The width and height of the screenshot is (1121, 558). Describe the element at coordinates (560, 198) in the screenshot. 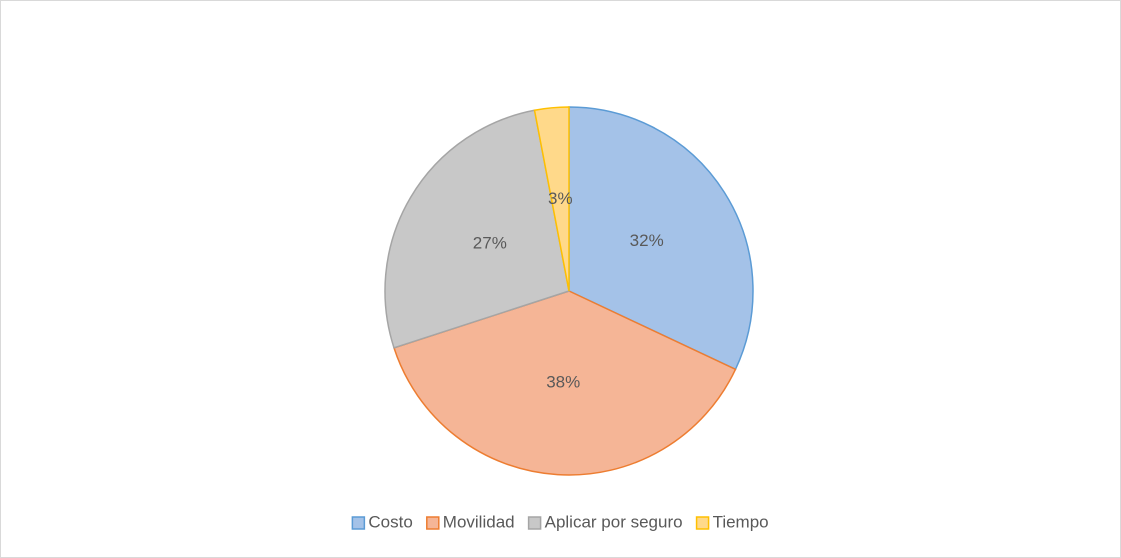

I see `data-label: 3%` at that location.